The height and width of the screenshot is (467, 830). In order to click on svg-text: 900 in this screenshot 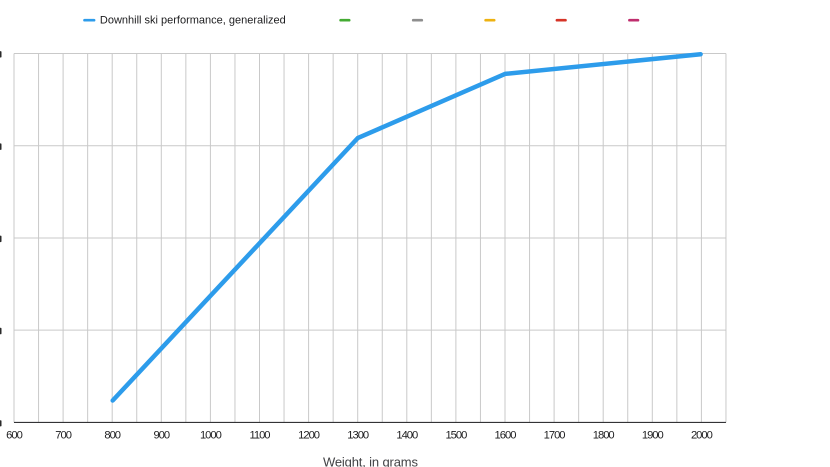, I will do `click(161, 435)`.